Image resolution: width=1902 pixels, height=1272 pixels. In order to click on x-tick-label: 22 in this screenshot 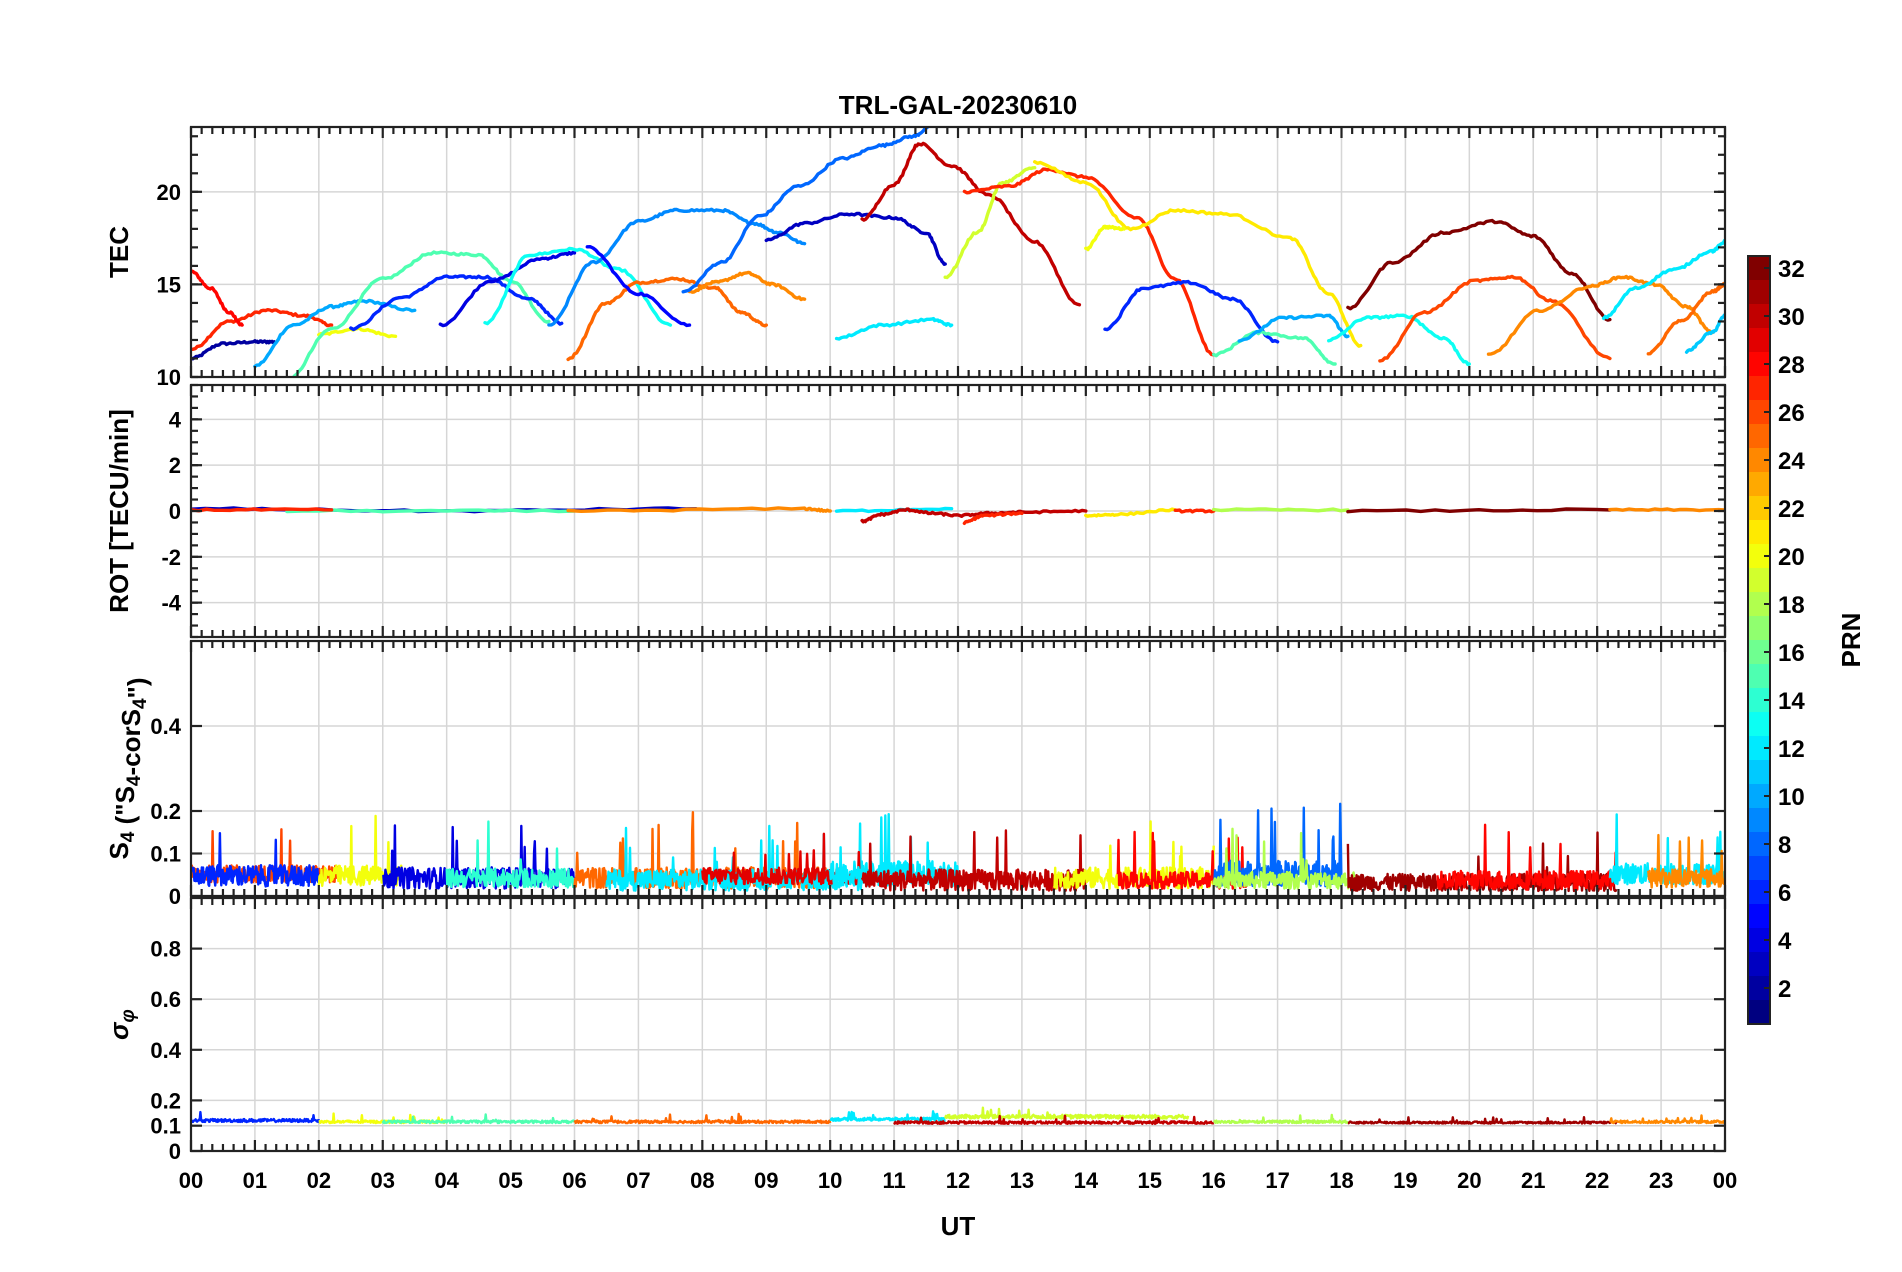, I will do `click(1597, 1180)`.